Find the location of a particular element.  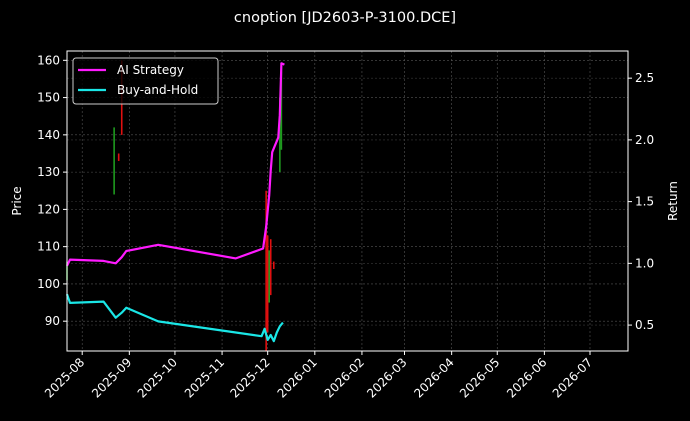

y-axis-label: Price is located at coordinates (17, 200).